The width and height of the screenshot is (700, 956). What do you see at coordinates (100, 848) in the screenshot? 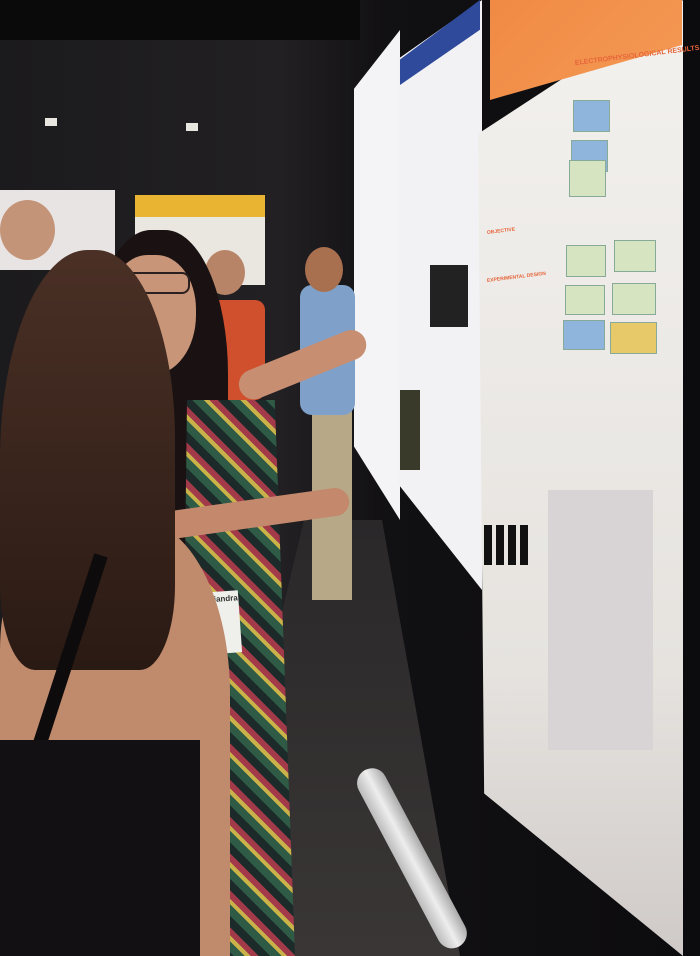
I see `foreground-black-top` at bounding box center [100, 848].